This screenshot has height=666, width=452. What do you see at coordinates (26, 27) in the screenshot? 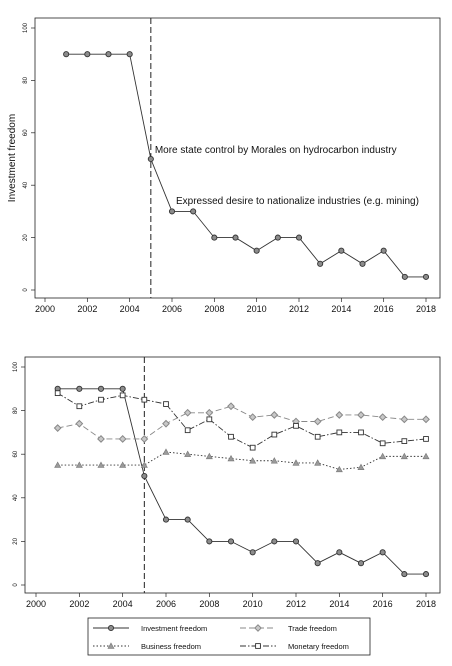
I see `y-tick-label: 100` at bounding box center [26, 27].